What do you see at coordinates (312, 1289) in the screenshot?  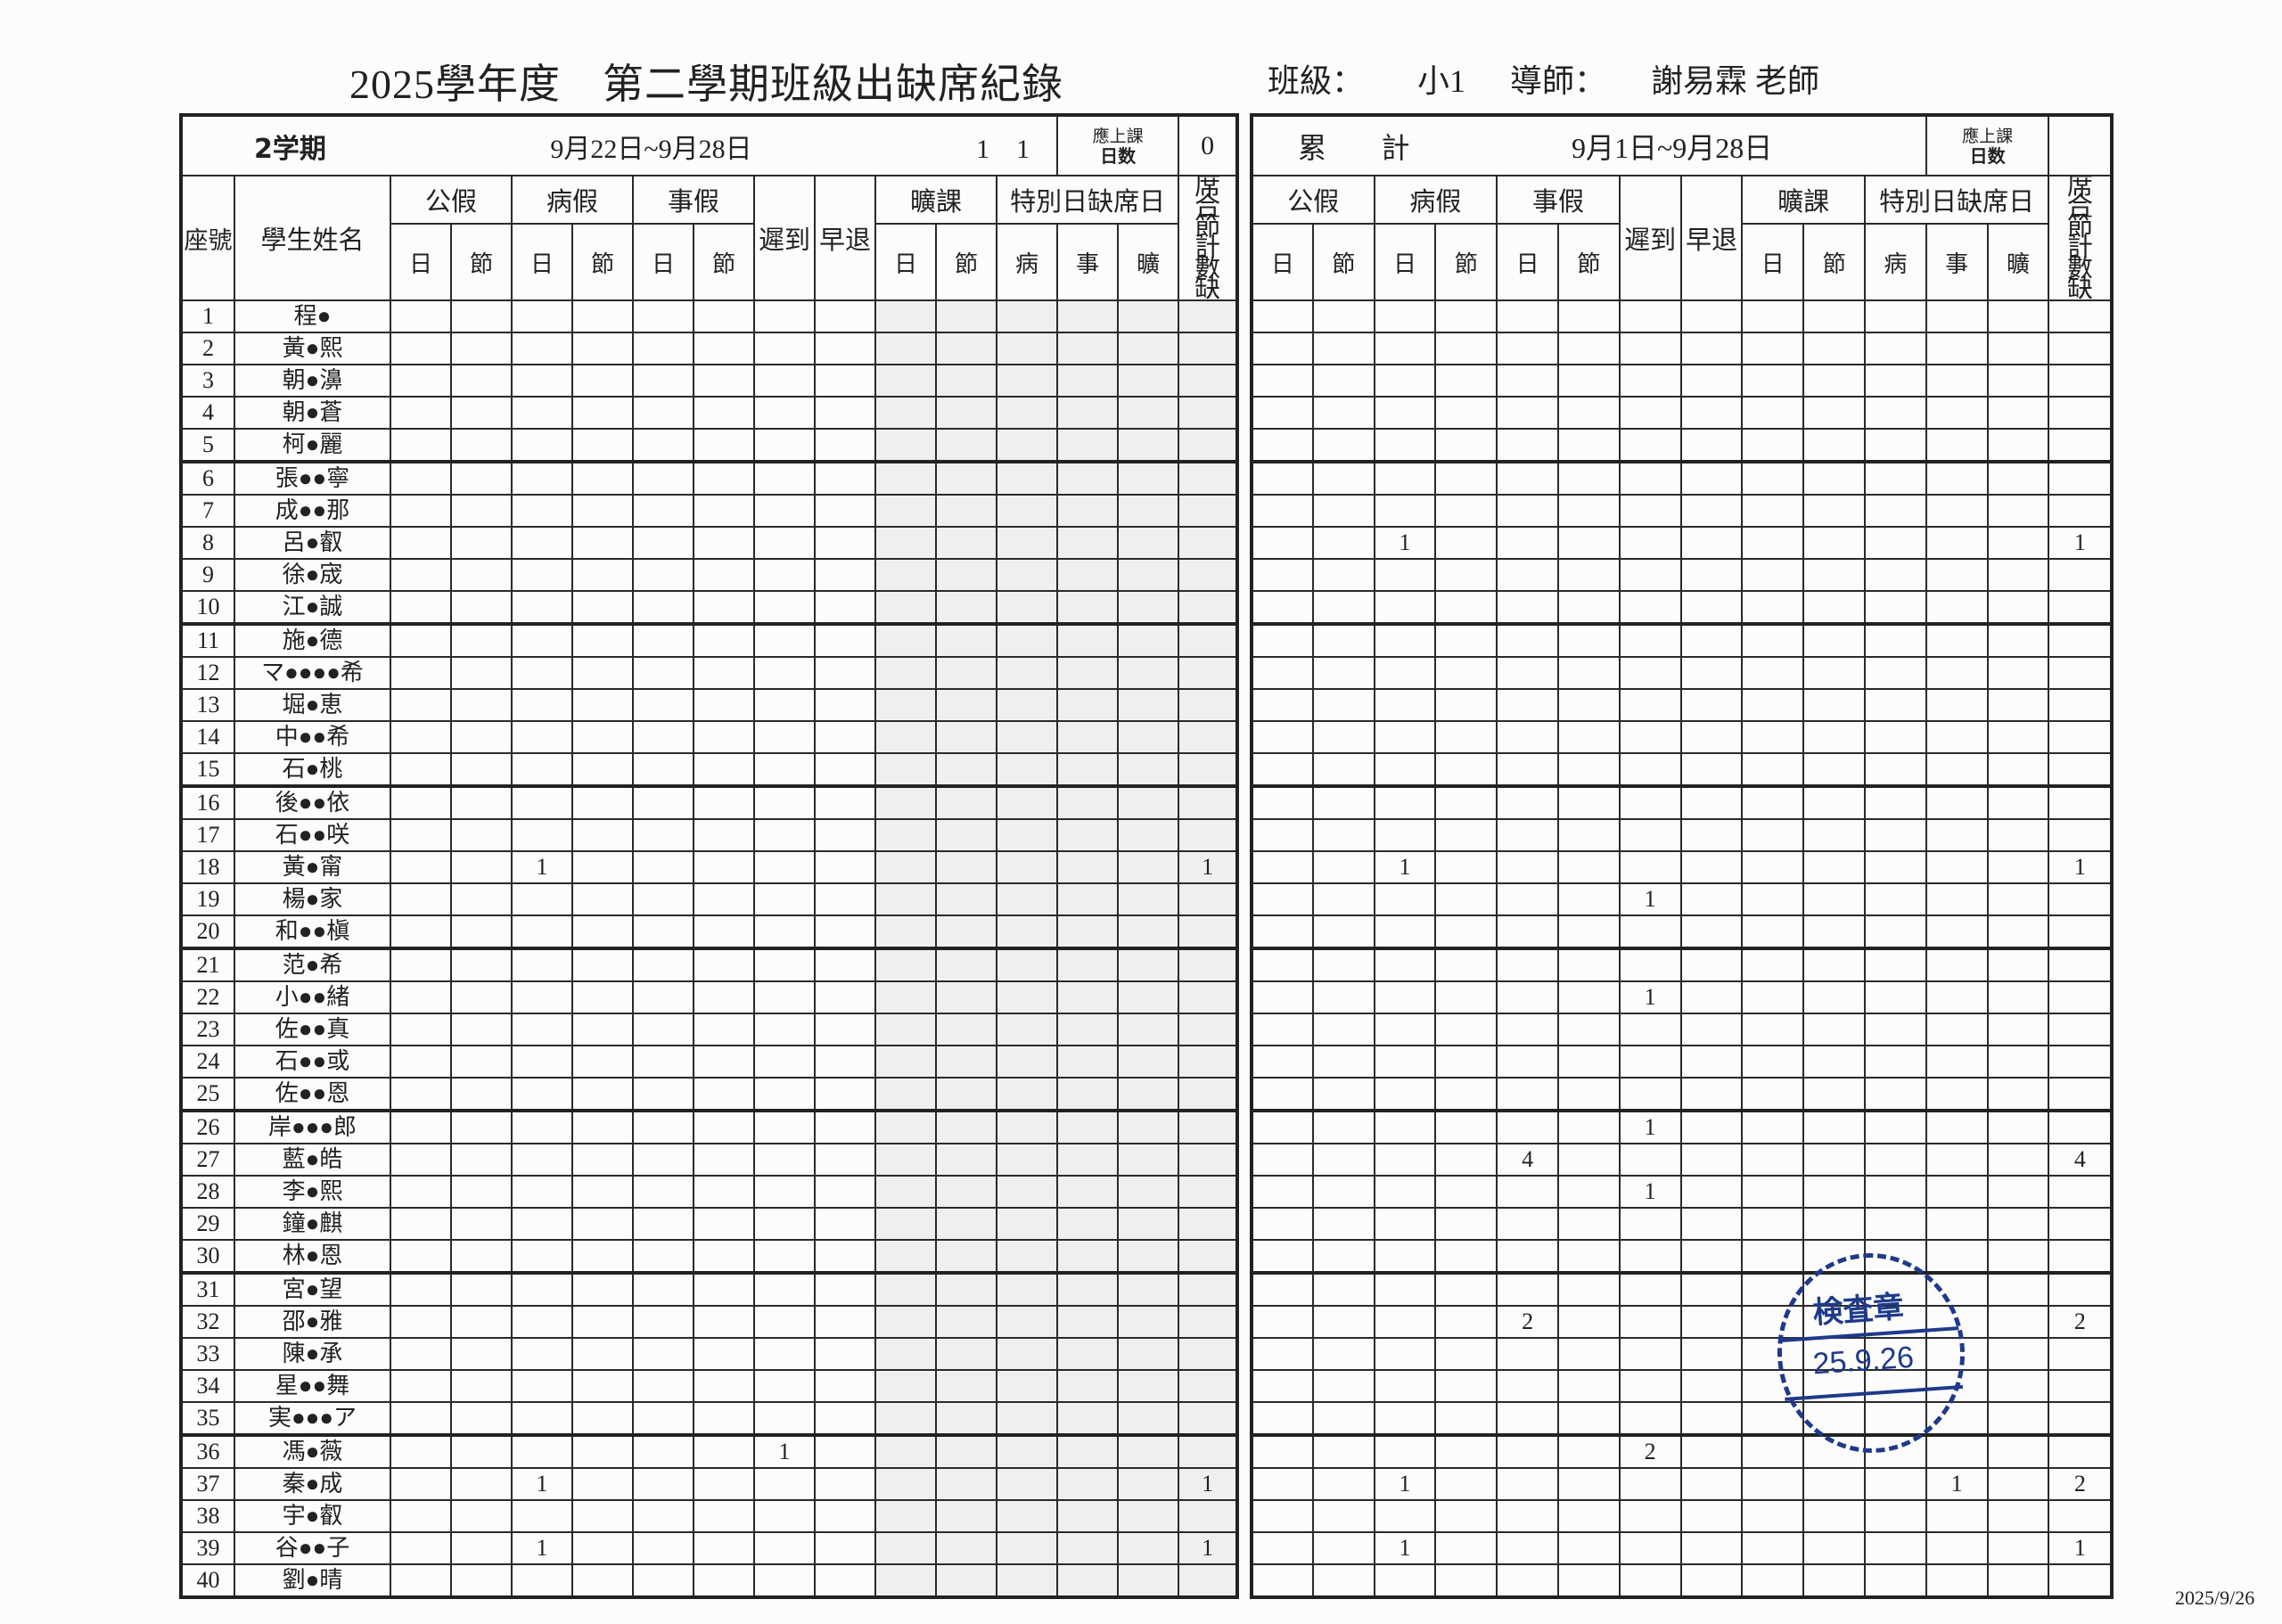 I see `student-name: 宮●望` at bounding box center [312, 1289].